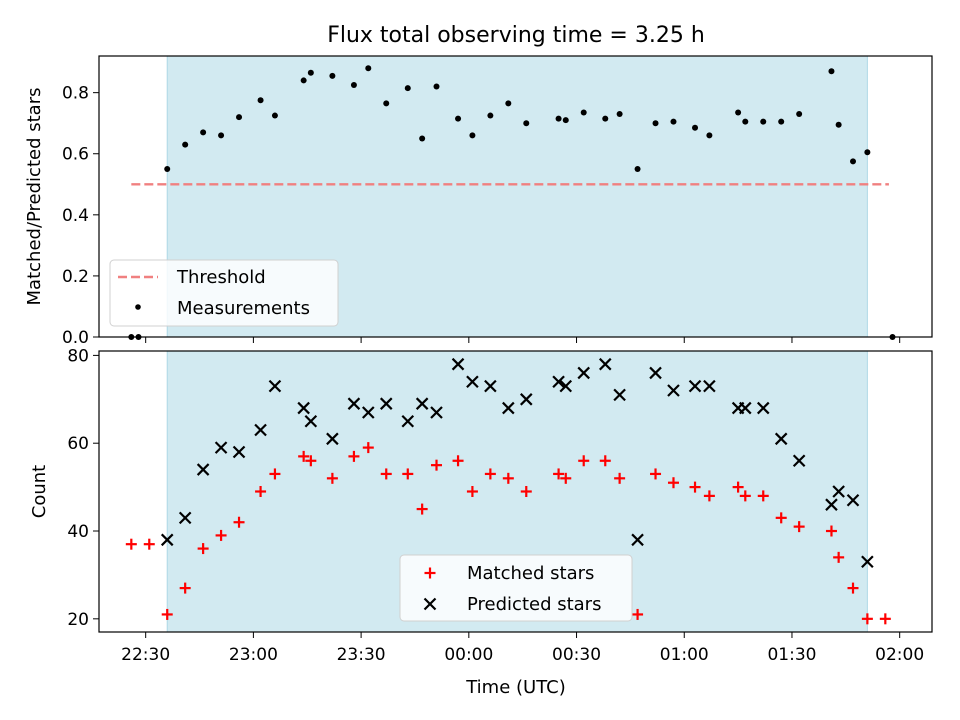  What do you see at coordinates (39, 491) in the screenshot?
I see `bottom-y-axis-label: Count` at bounding box center [39, 491].